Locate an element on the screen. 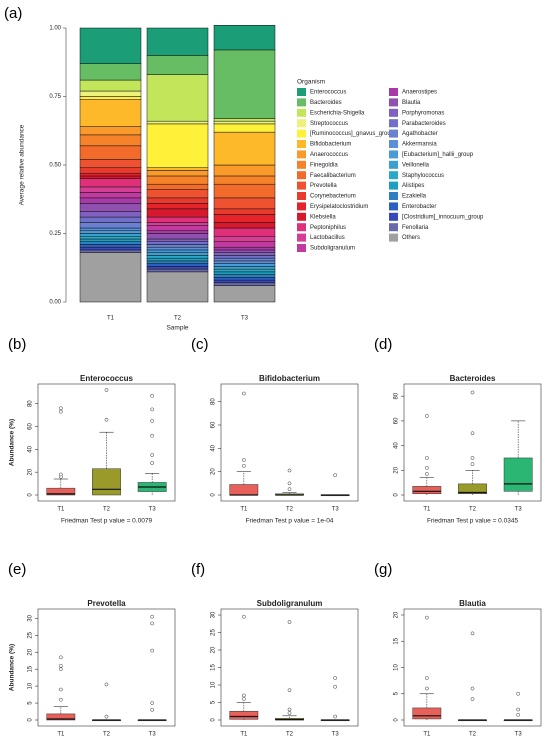 This screenshot has width=550, height=737. y-tick-label: 0.25 is located at coordinates (55, 234).